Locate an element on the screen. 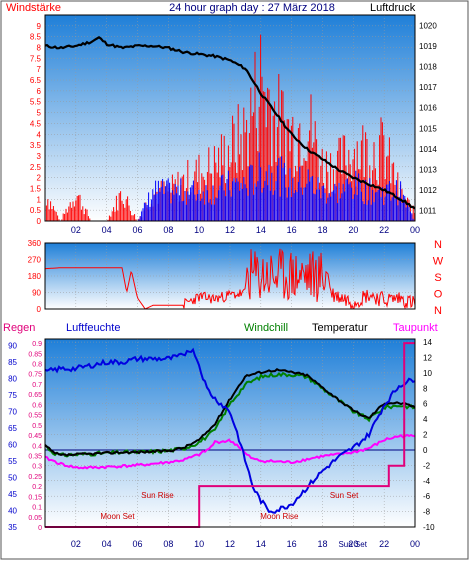 The width and height of the screenshot is (470, 562). plot2-tick-label: 180 is located at coordinates (35, 276).